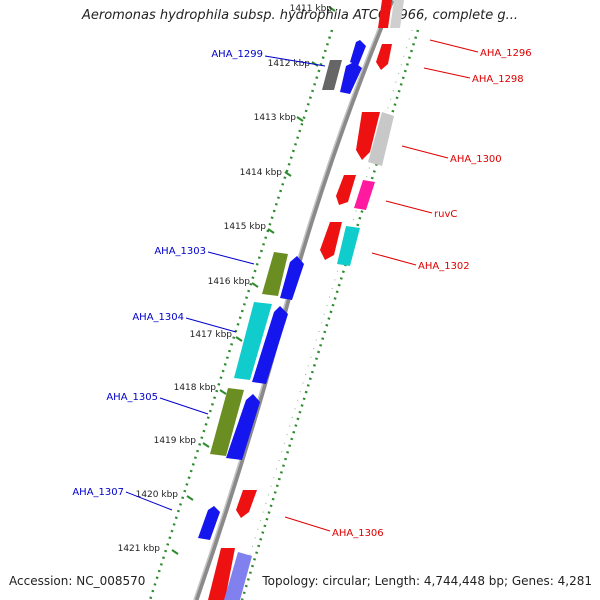 The width and height of the screenshot is (600, 600). Describe the element at coordinates (139, 549) in the screenshot. I see `kbp-label-1421: 1421 kbp` at that location.